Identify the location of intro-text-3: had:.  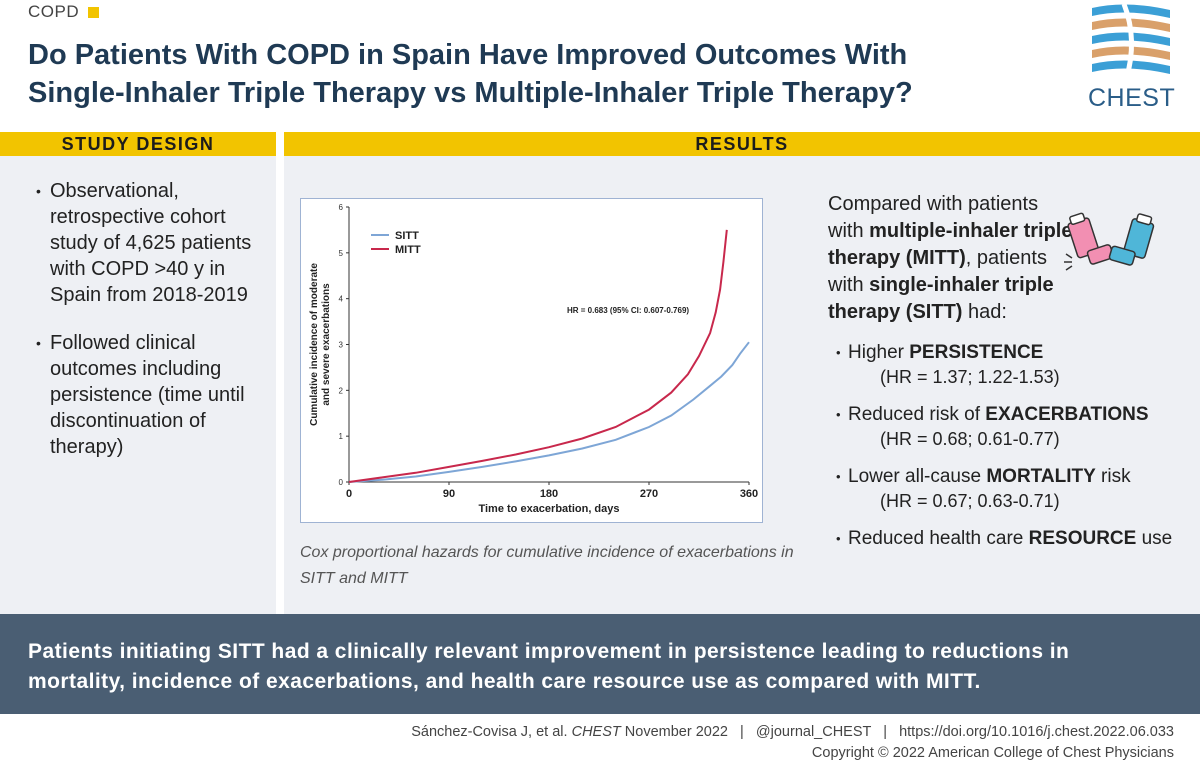
(984, 312).